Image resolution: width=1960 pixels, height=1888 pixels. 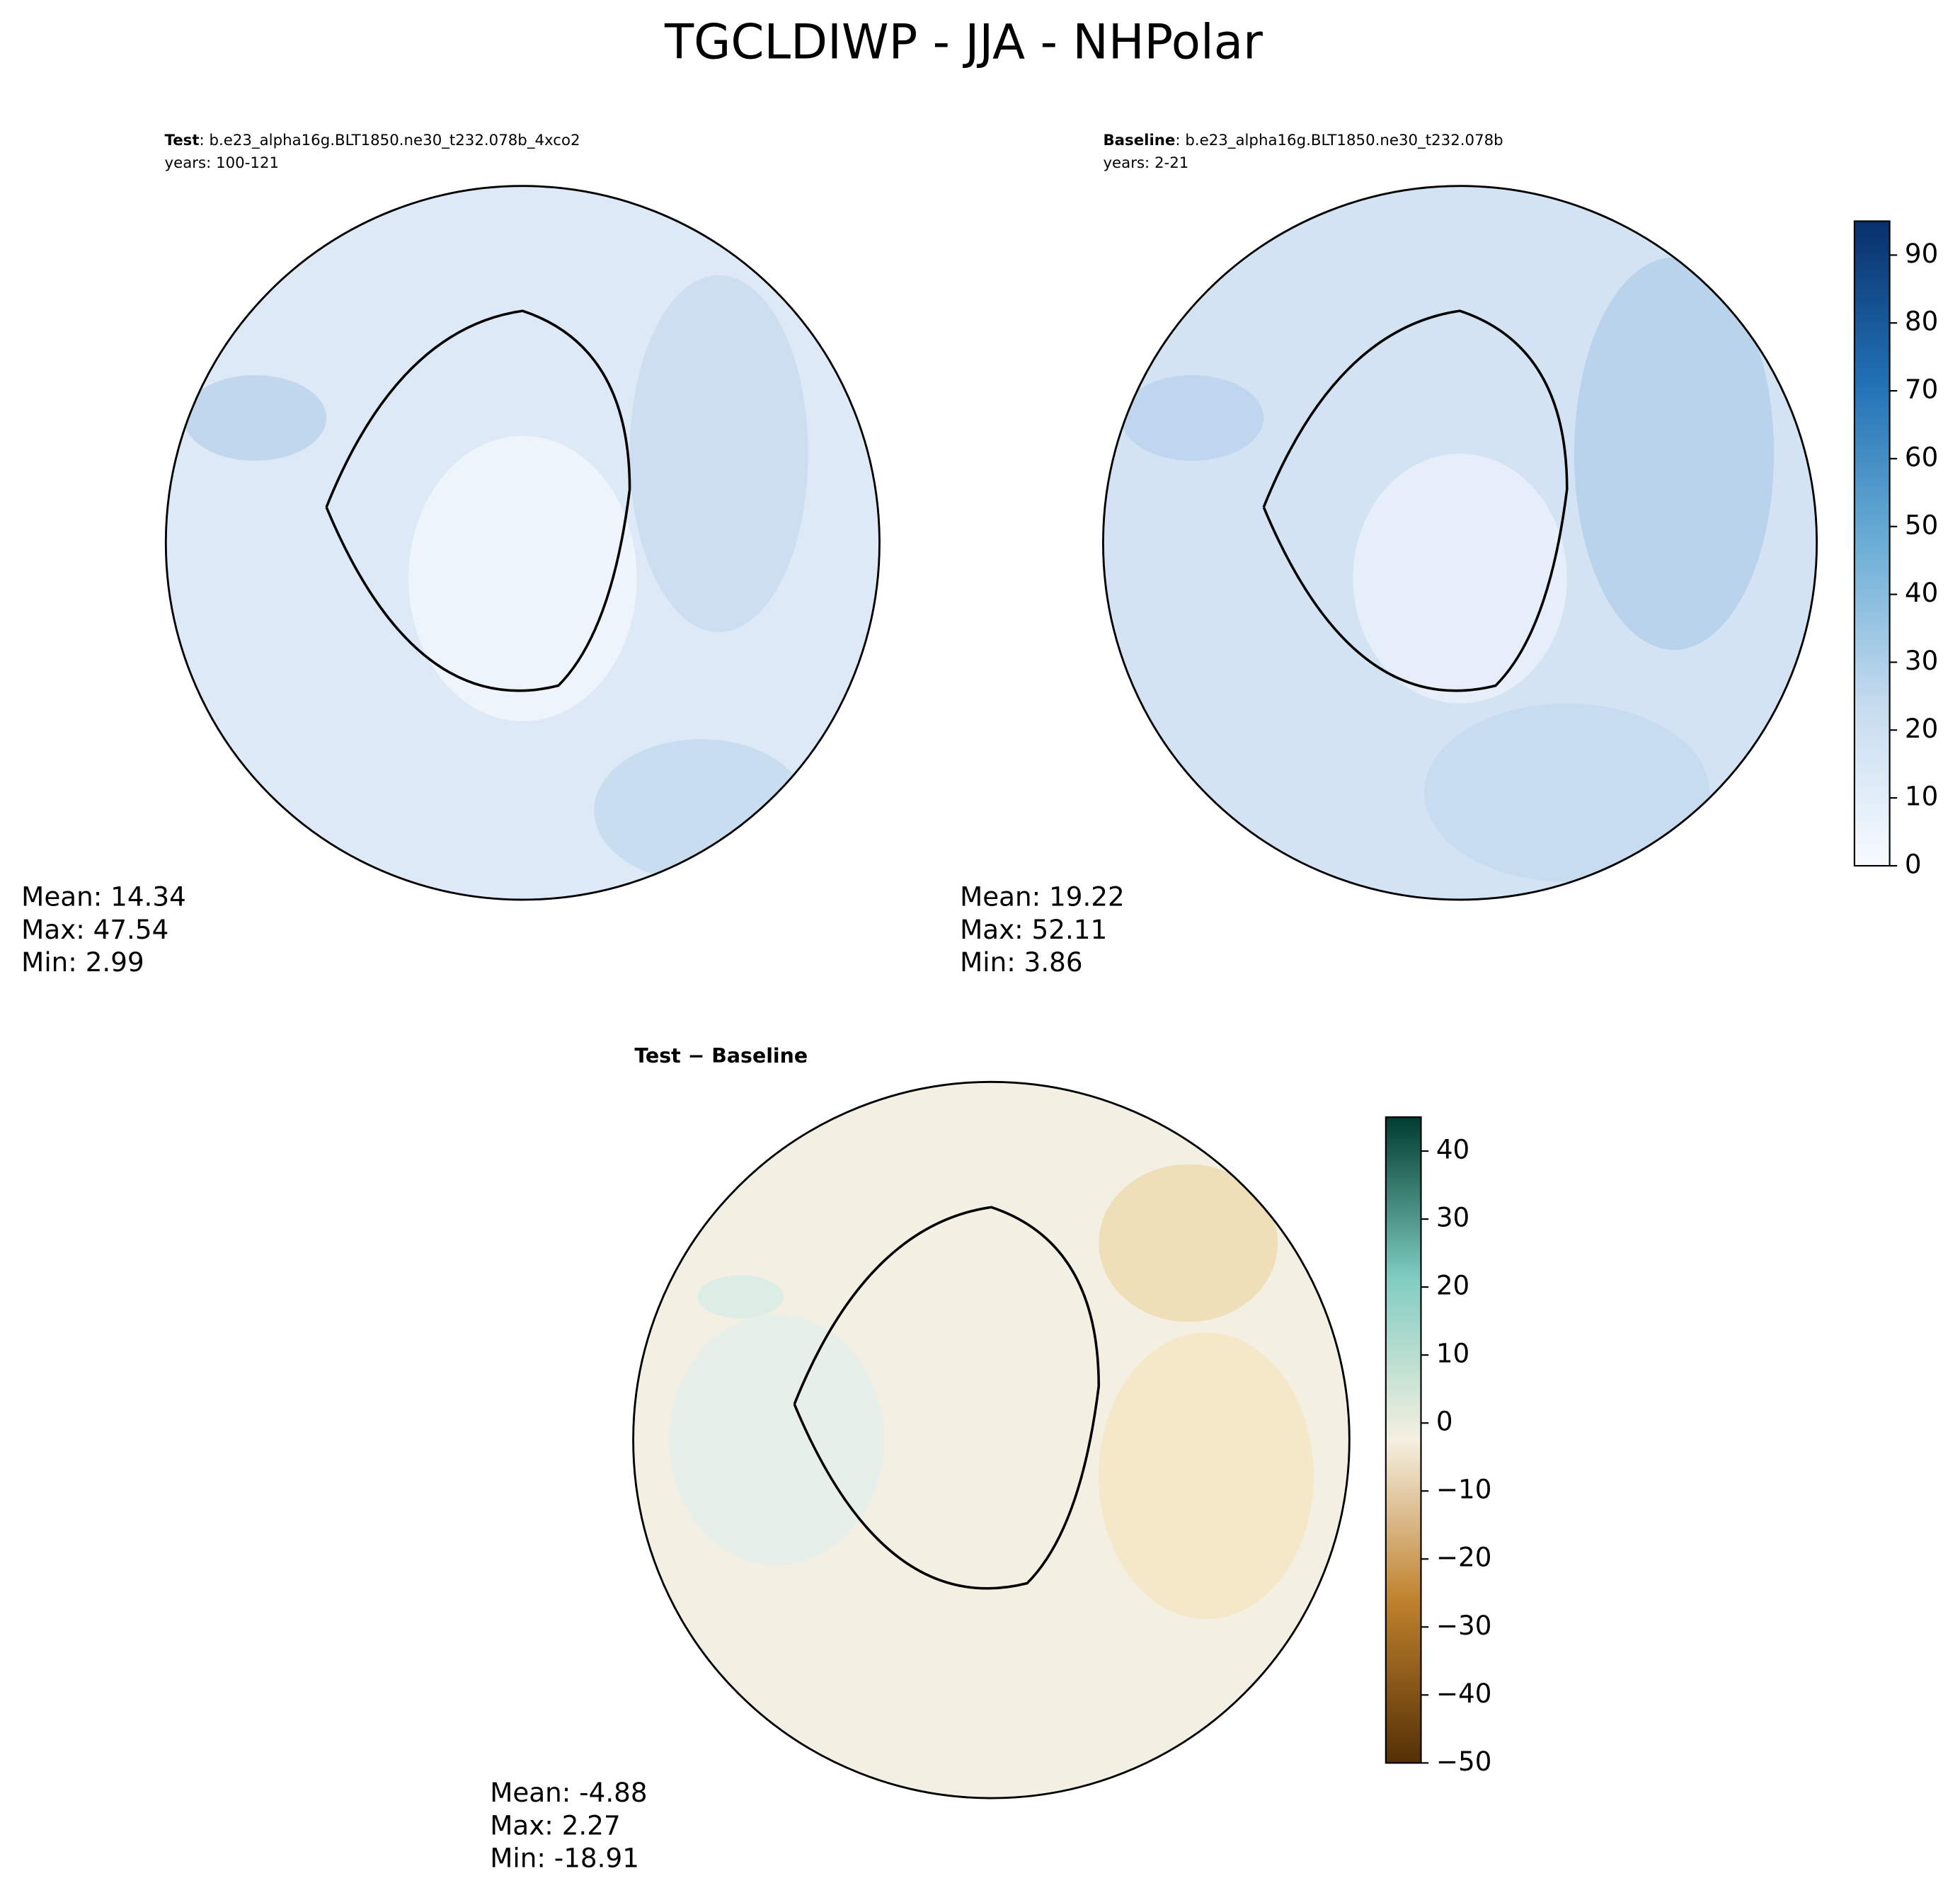 What do you see at coordinates (222, 163) in the screenshot?
I see `panel-years: years: 100-121` at bounding box center [222, 163].